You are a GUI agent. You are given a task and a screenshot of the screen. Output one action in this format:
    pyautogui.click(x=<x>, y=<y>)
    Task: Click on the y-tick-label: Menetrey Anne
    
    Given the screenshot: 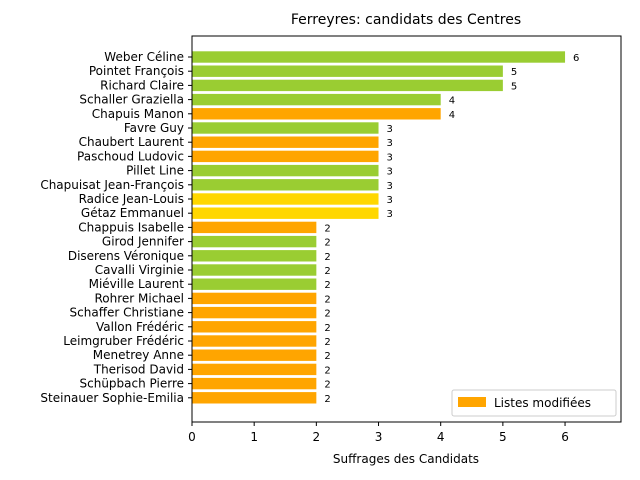 What is the action you would take?
    pyautogui.click(x=138, y=355)
    